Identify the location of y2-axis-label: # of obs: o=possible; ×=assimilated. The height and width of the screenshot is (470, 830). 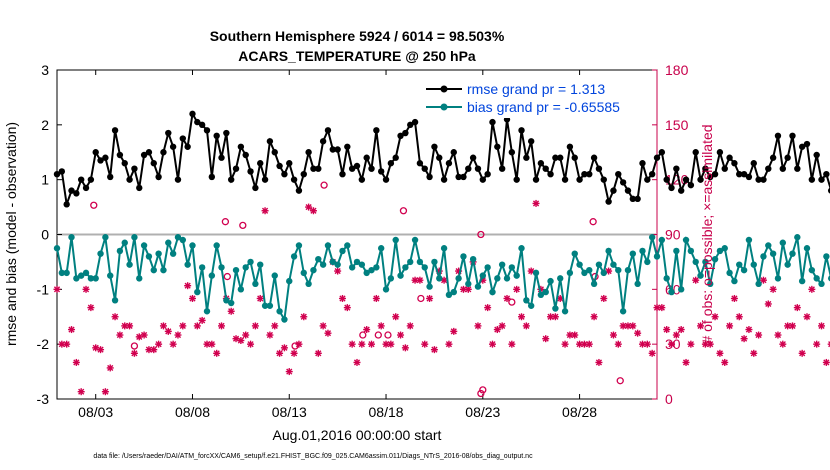
(707, 233).